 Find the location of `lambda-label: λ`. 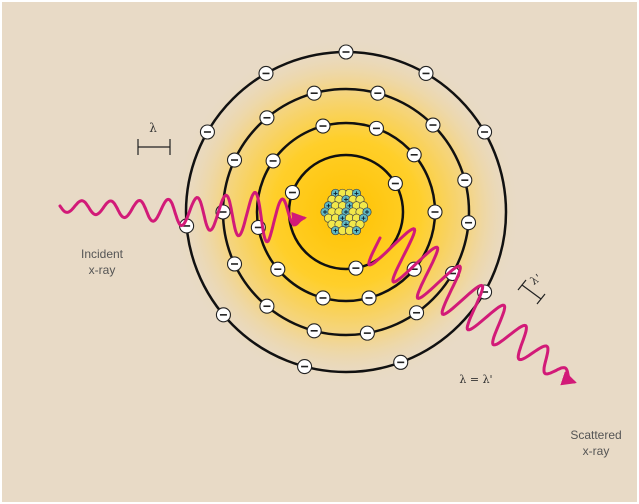

lambda-label: λ is located at coordinates (153, 128).